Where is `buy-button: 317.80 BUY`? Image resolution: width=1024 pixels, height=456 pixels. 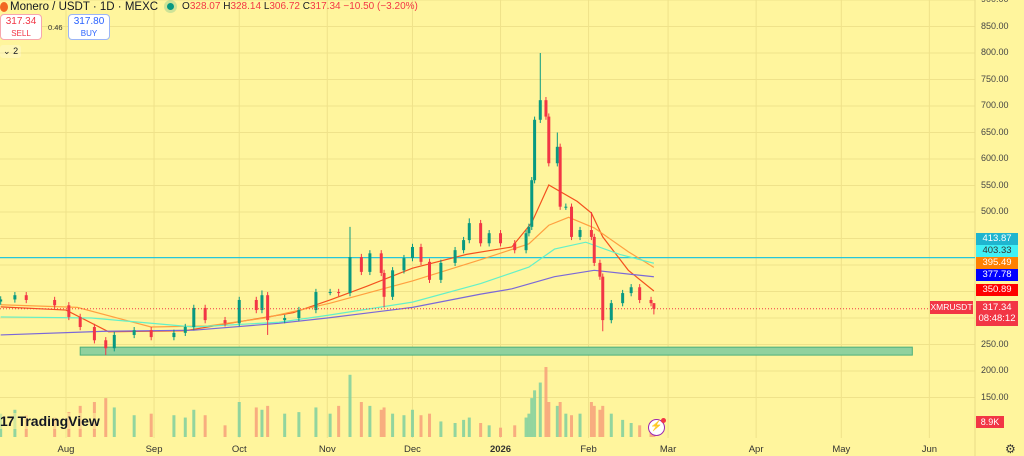 buy-button: 317.80 BUY is located at coordinates (89, 27).